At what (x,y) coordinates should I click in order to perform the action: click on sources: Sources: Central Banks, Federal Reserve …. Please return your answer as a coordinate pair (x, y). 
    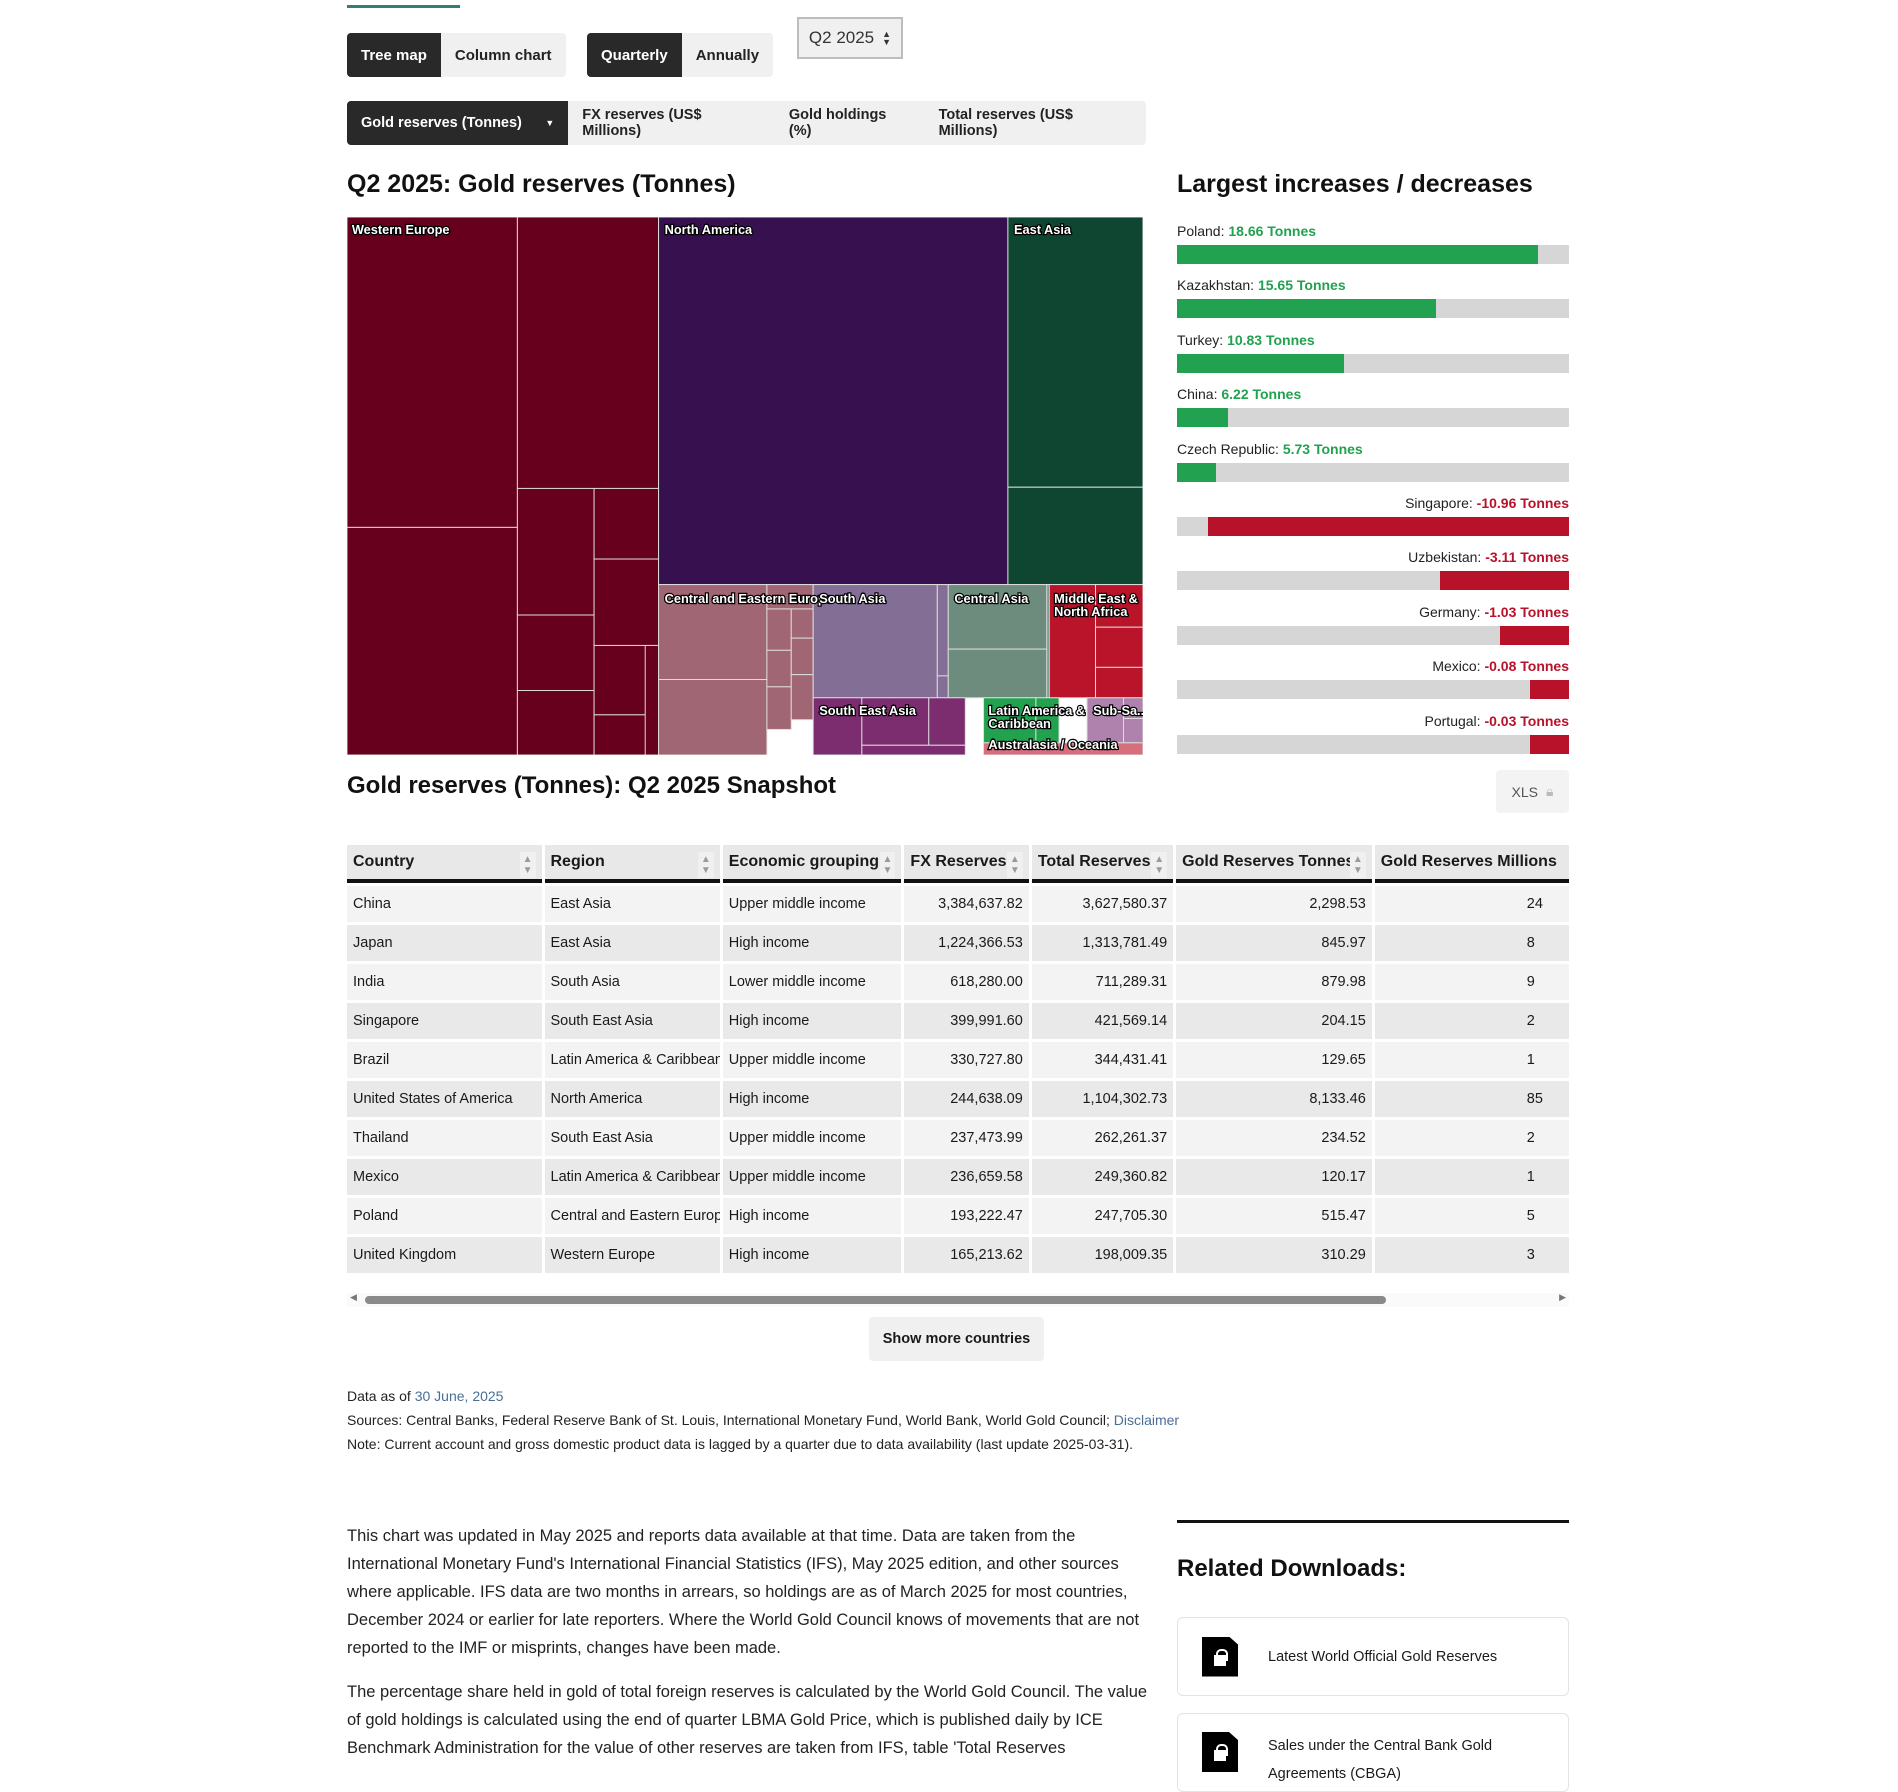
    Looking at the image, I should click on (763, 1420).